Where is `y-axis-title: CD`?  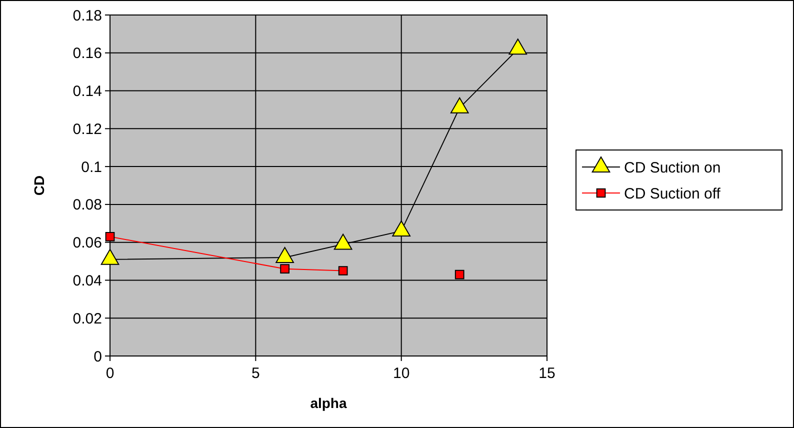
y-axis-title: CD is located at coordinates (39, 185).